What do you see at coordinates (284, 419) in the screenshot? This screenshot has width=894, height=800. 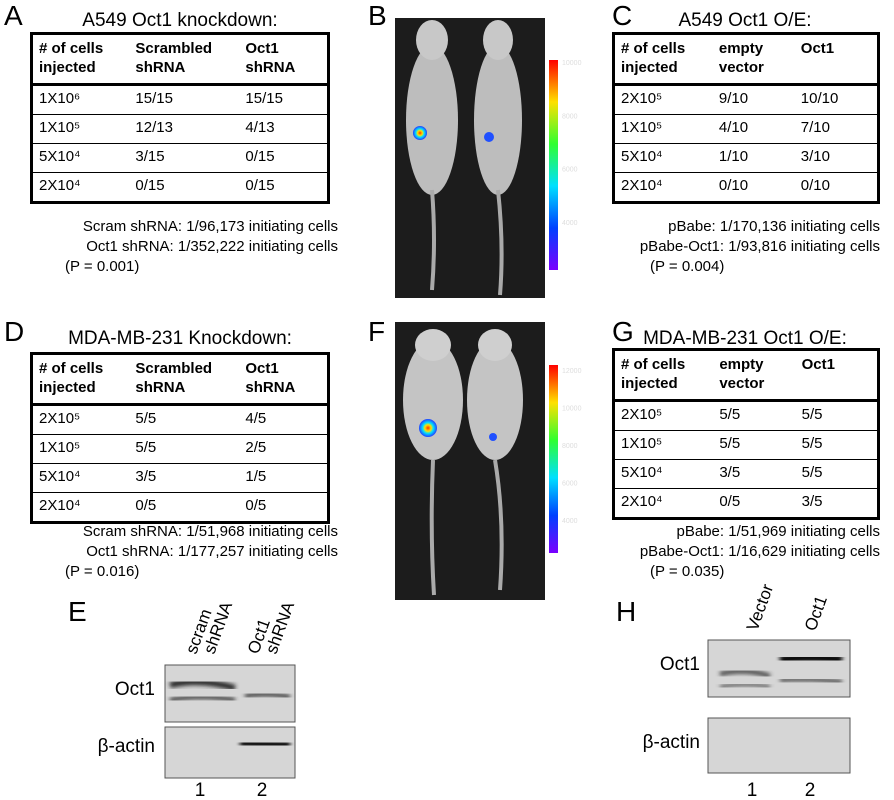 I see `table-cell: 4/5` at bounding box center [284, 419].